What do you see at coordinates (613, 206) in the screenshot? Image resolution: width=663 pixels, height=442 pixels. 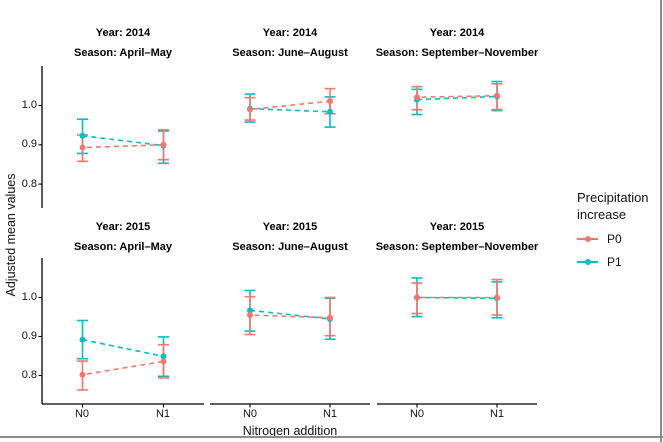 I see `legend-title: Precipitation increase` at bounding box center [613, 206].